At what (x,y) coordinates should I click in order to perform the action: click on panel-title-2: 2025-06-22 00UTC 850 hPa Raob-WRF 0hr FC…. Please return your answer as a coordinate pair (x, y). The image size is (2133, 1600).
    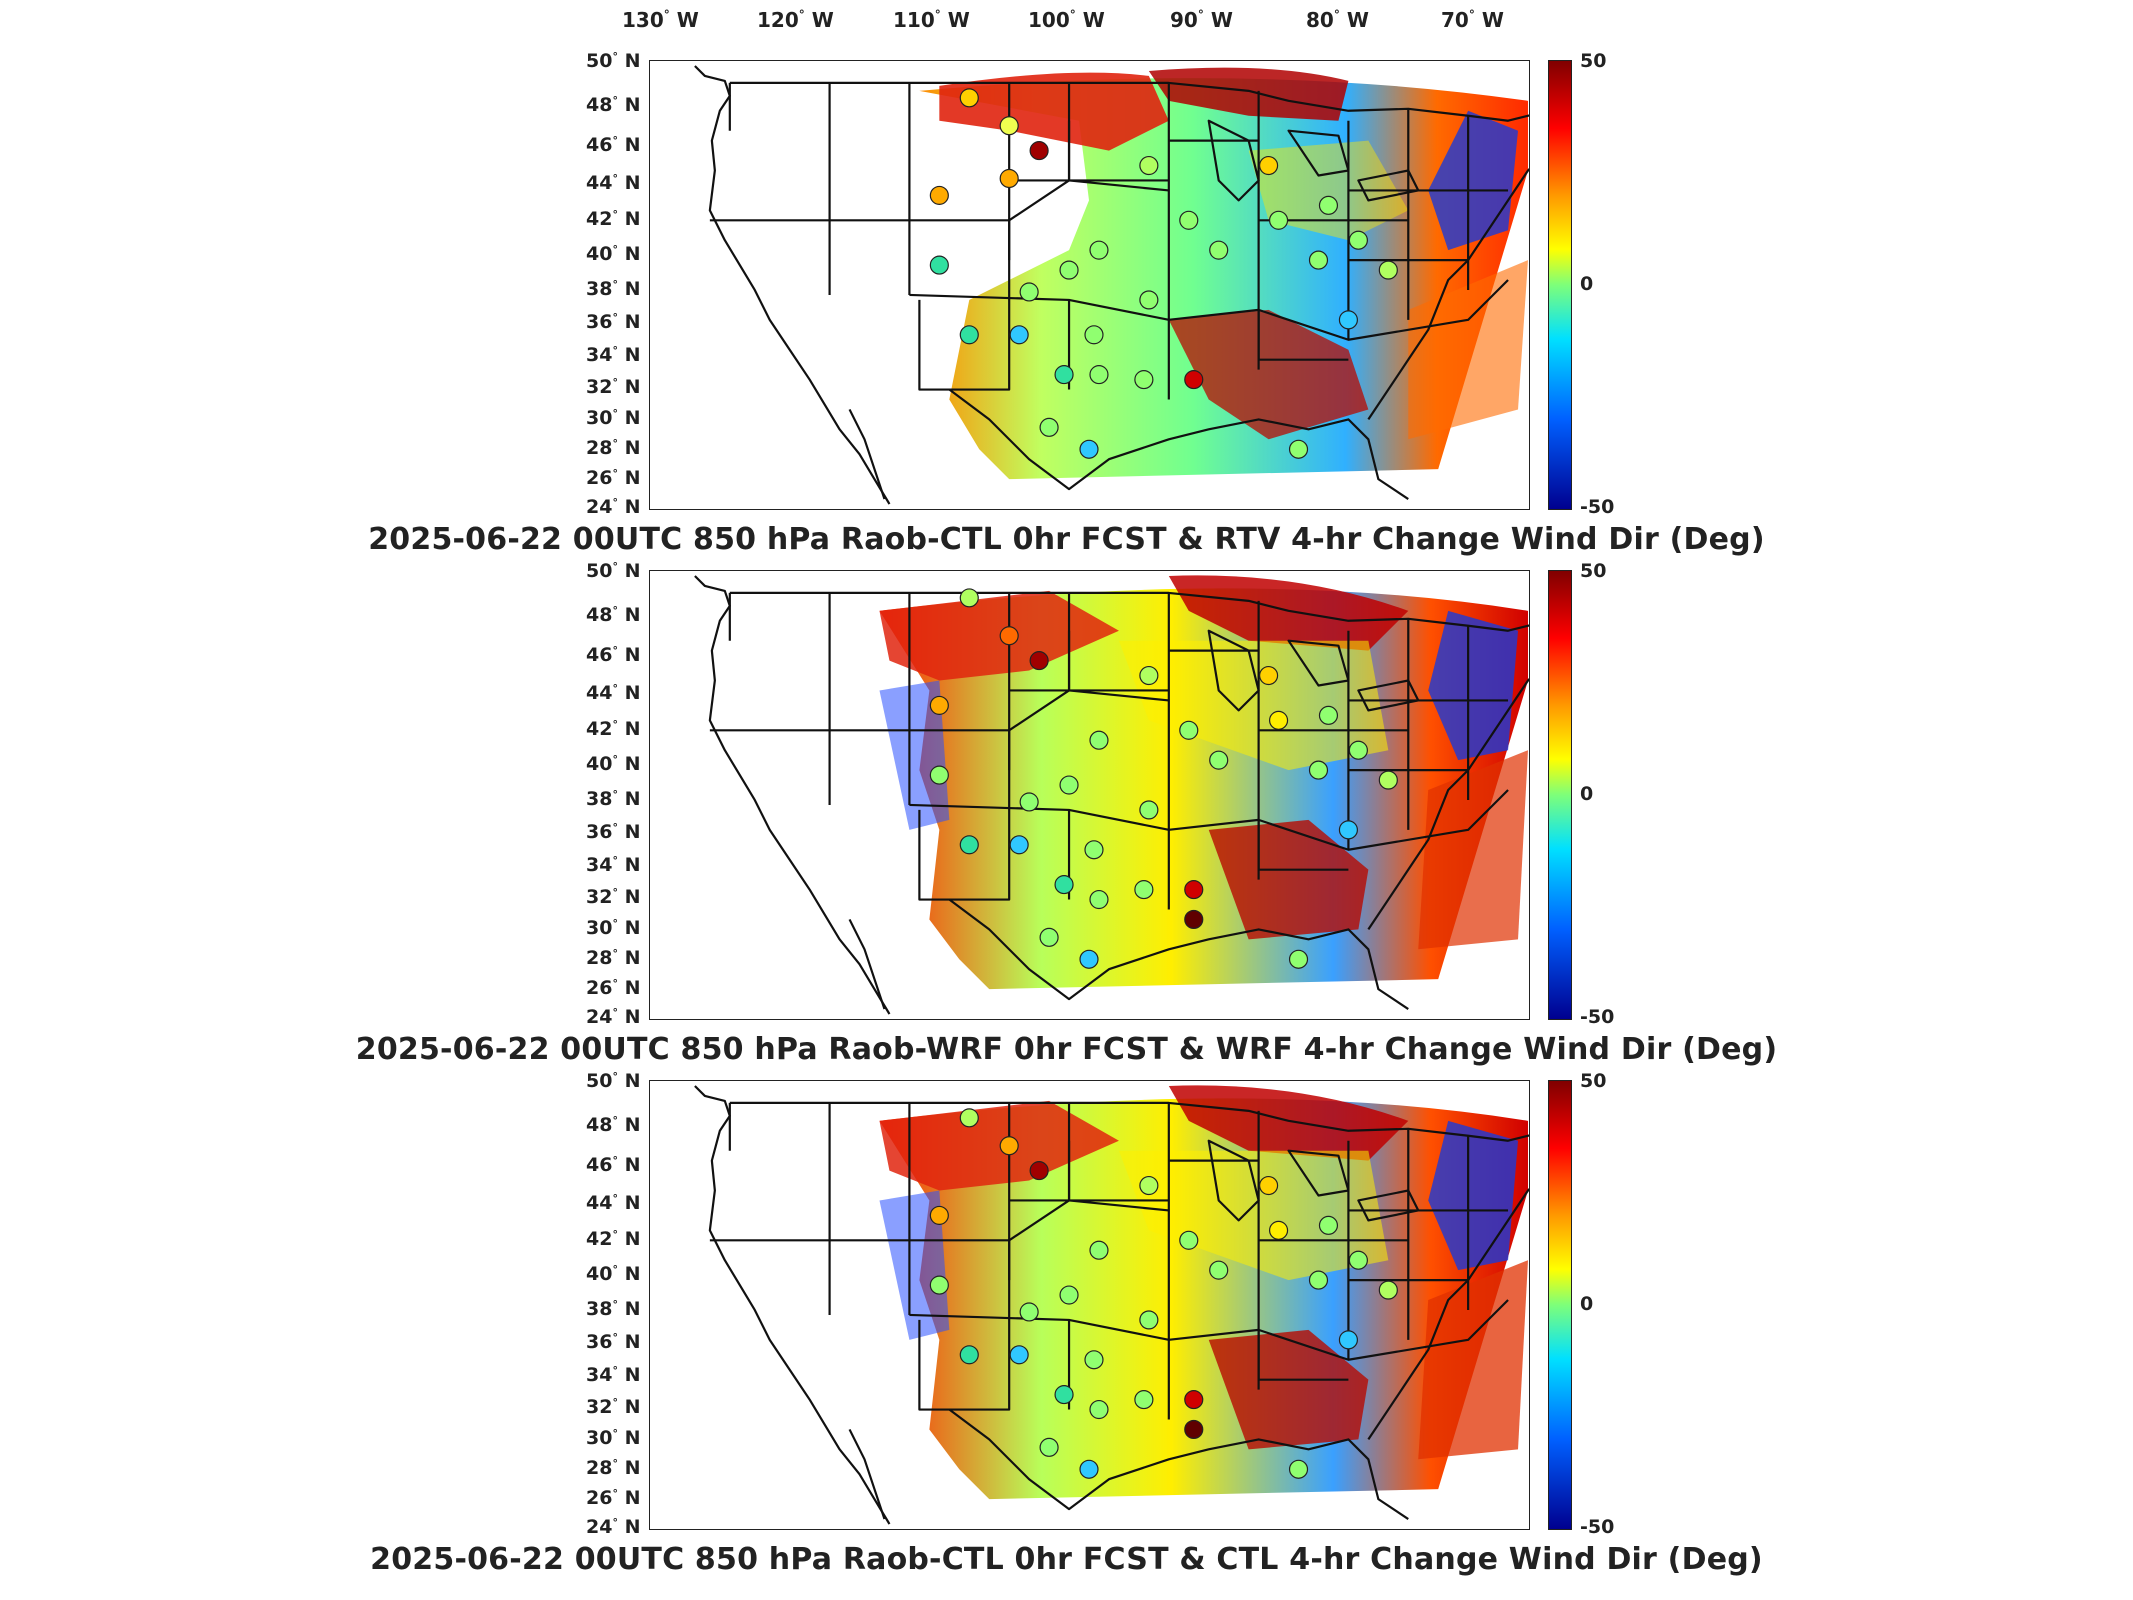
    Looking at the image, I should click on (1066, 1049).